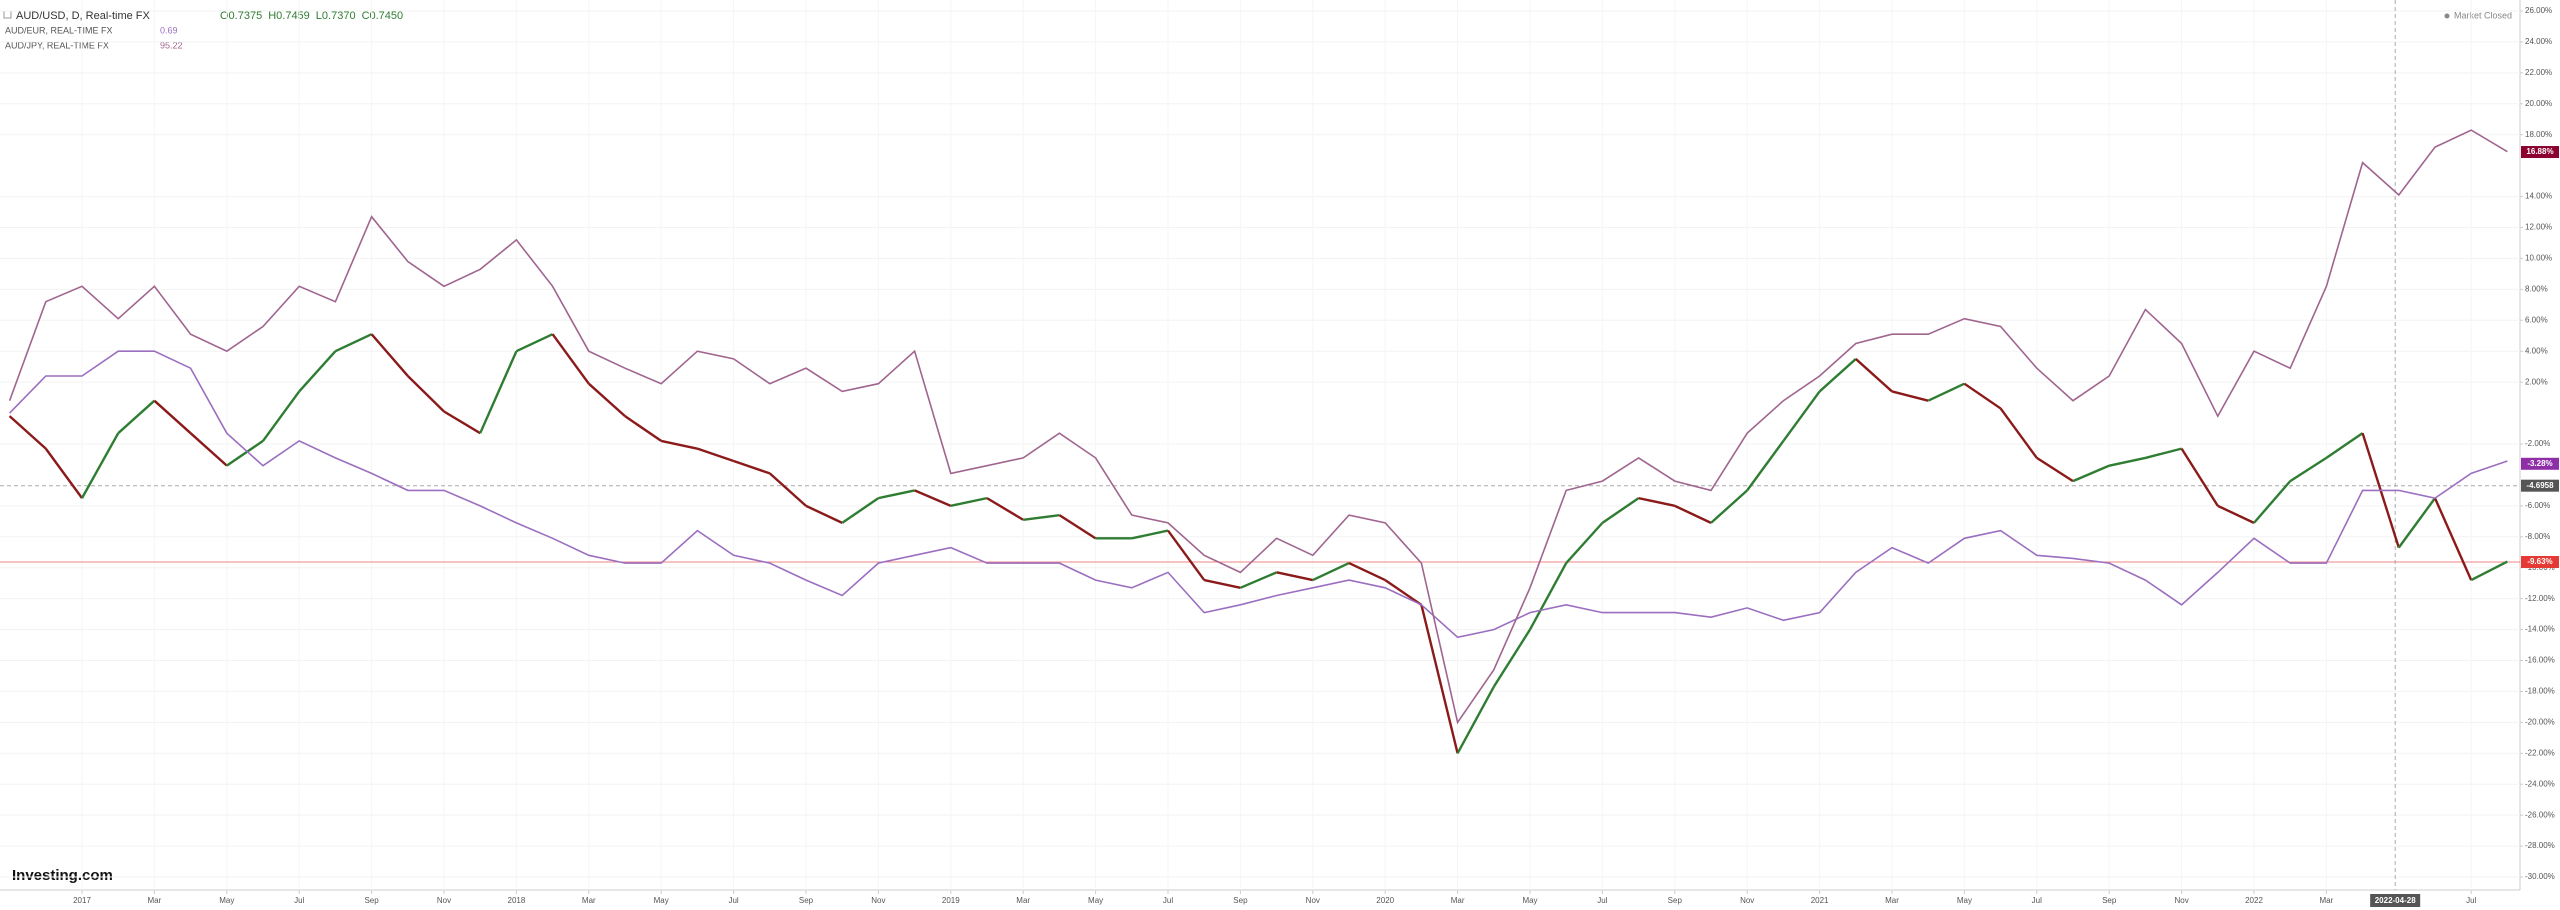 The height and width of the screenshot is (910, 2560). I want to click on y-tick-label: 4.00%, so click(2536, 350).